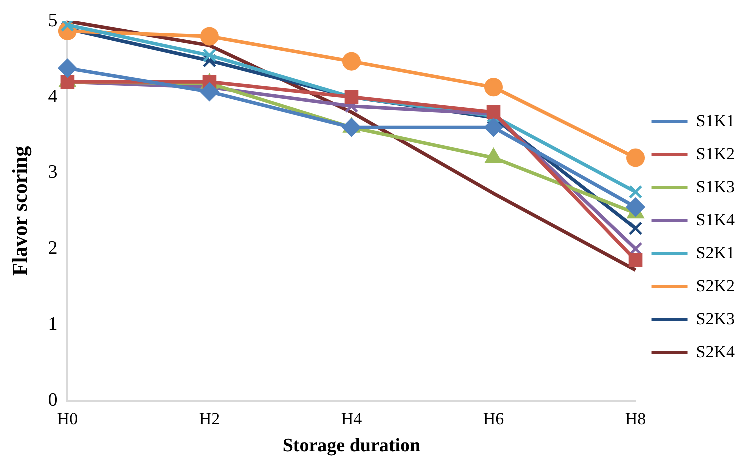 The image size is (750, 460). I want to click on y-tick-label: 4, so click(53, 97).